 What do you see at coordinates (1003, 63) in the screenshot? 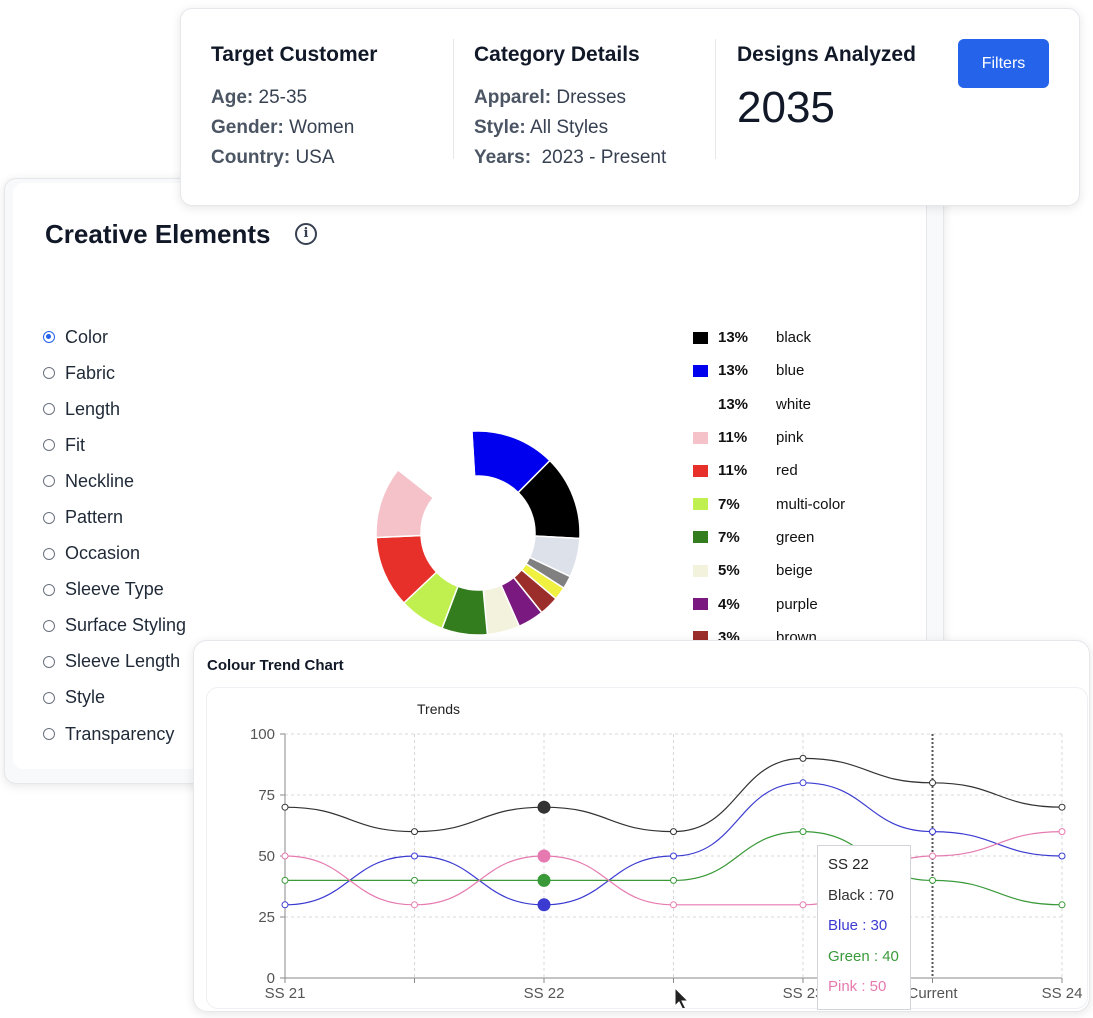
I see `filters-button: Filters` at bounding box center [1003, 63].